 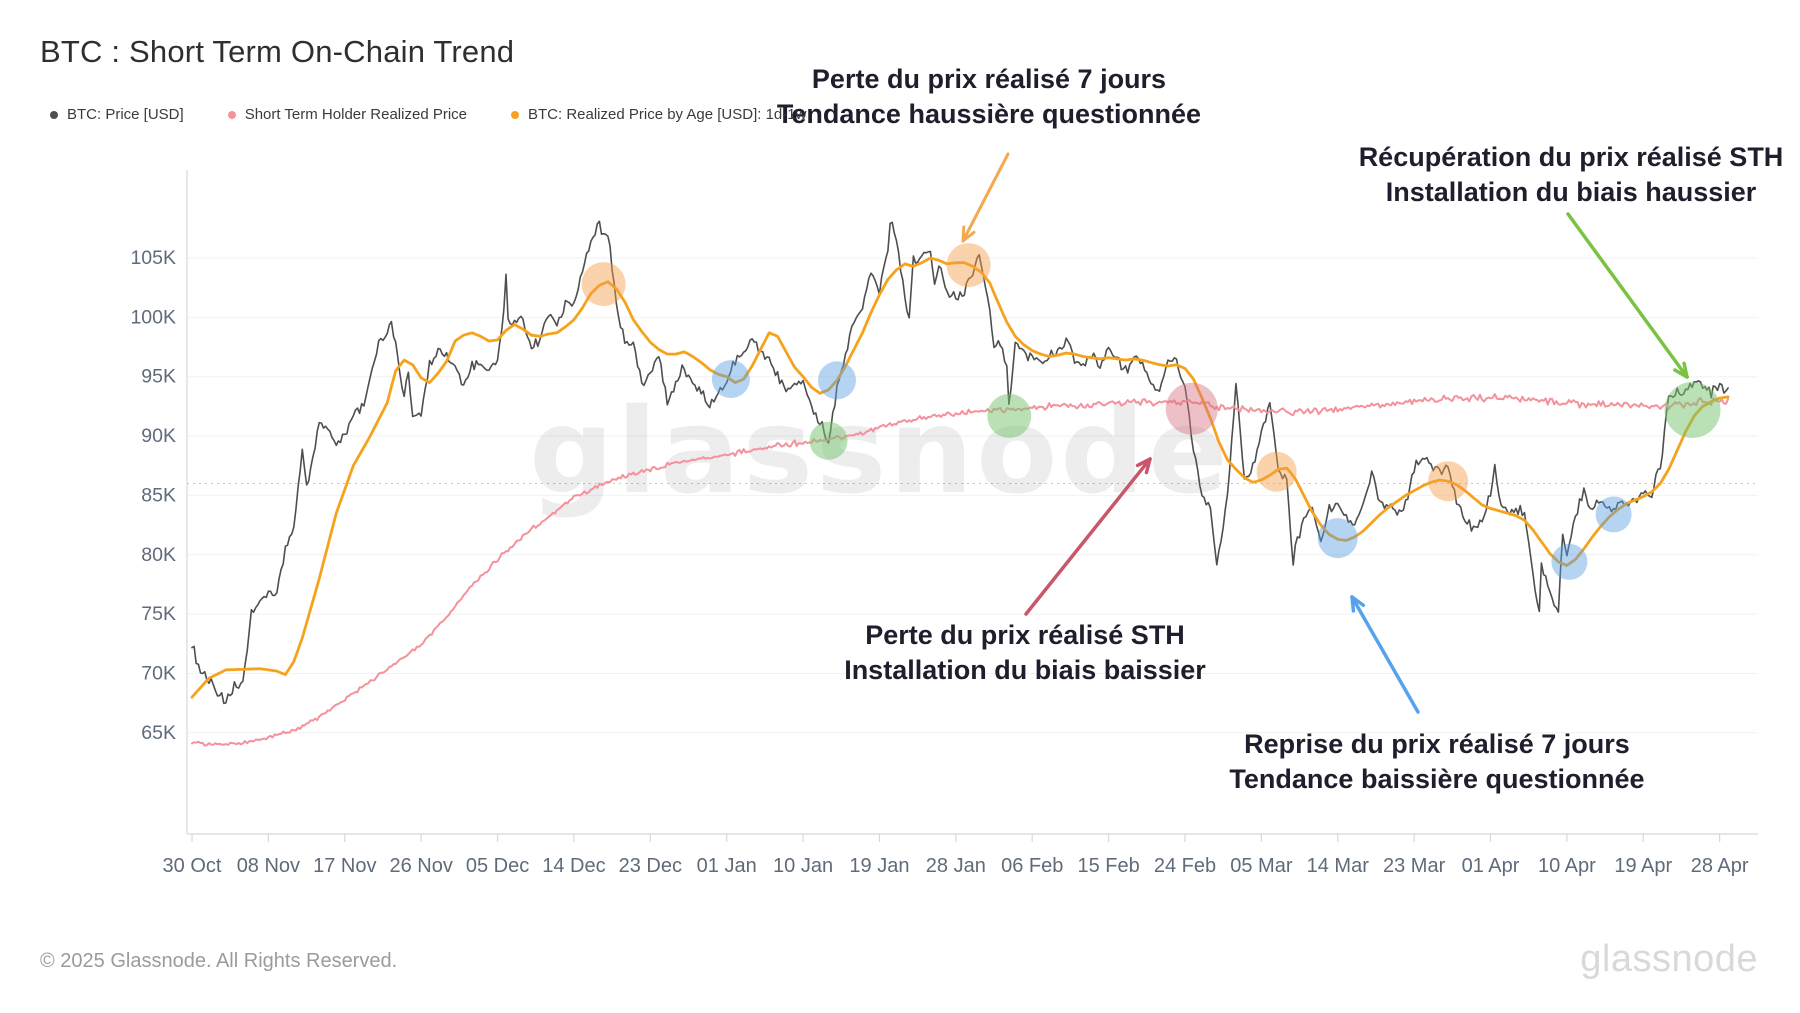 I want to click on legend-item-sth-realized-price: Short Term Holder Realized Price, so click(x=347, y=114).